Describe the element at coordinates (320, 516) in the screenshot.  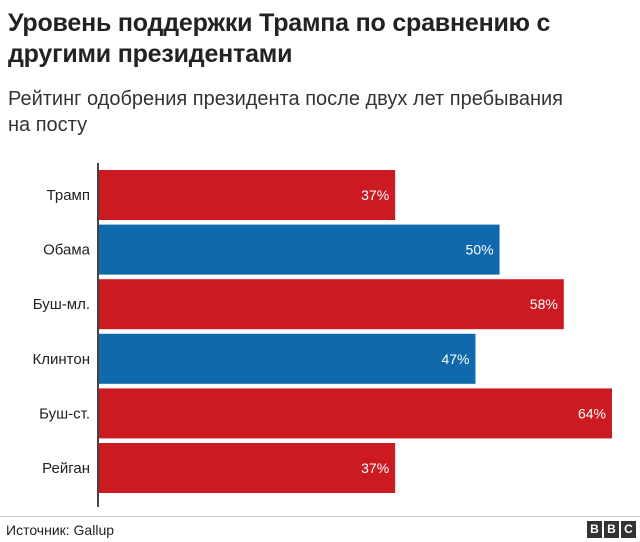
I see `footer-divider` at that location.